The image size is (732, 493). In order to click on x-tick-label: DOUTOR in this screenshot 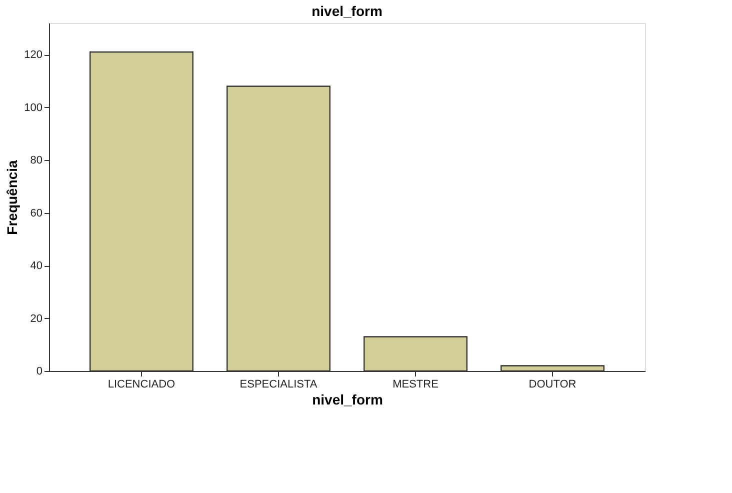, I will do `click(552, 384)`.